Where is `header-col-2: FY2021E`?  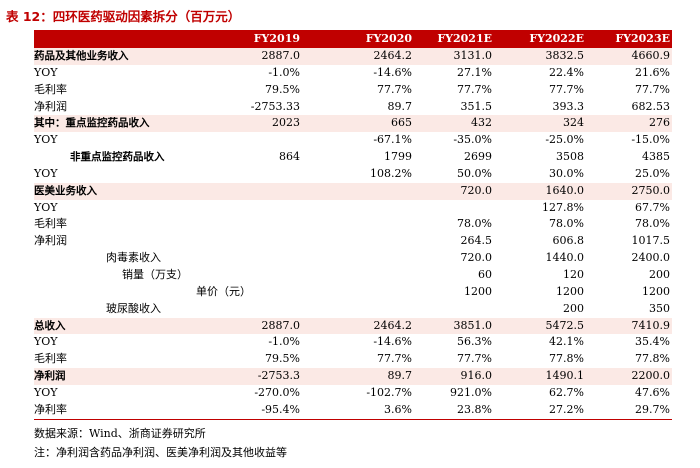 header-col-2: FY2021E is located at coordinates (464, 38).